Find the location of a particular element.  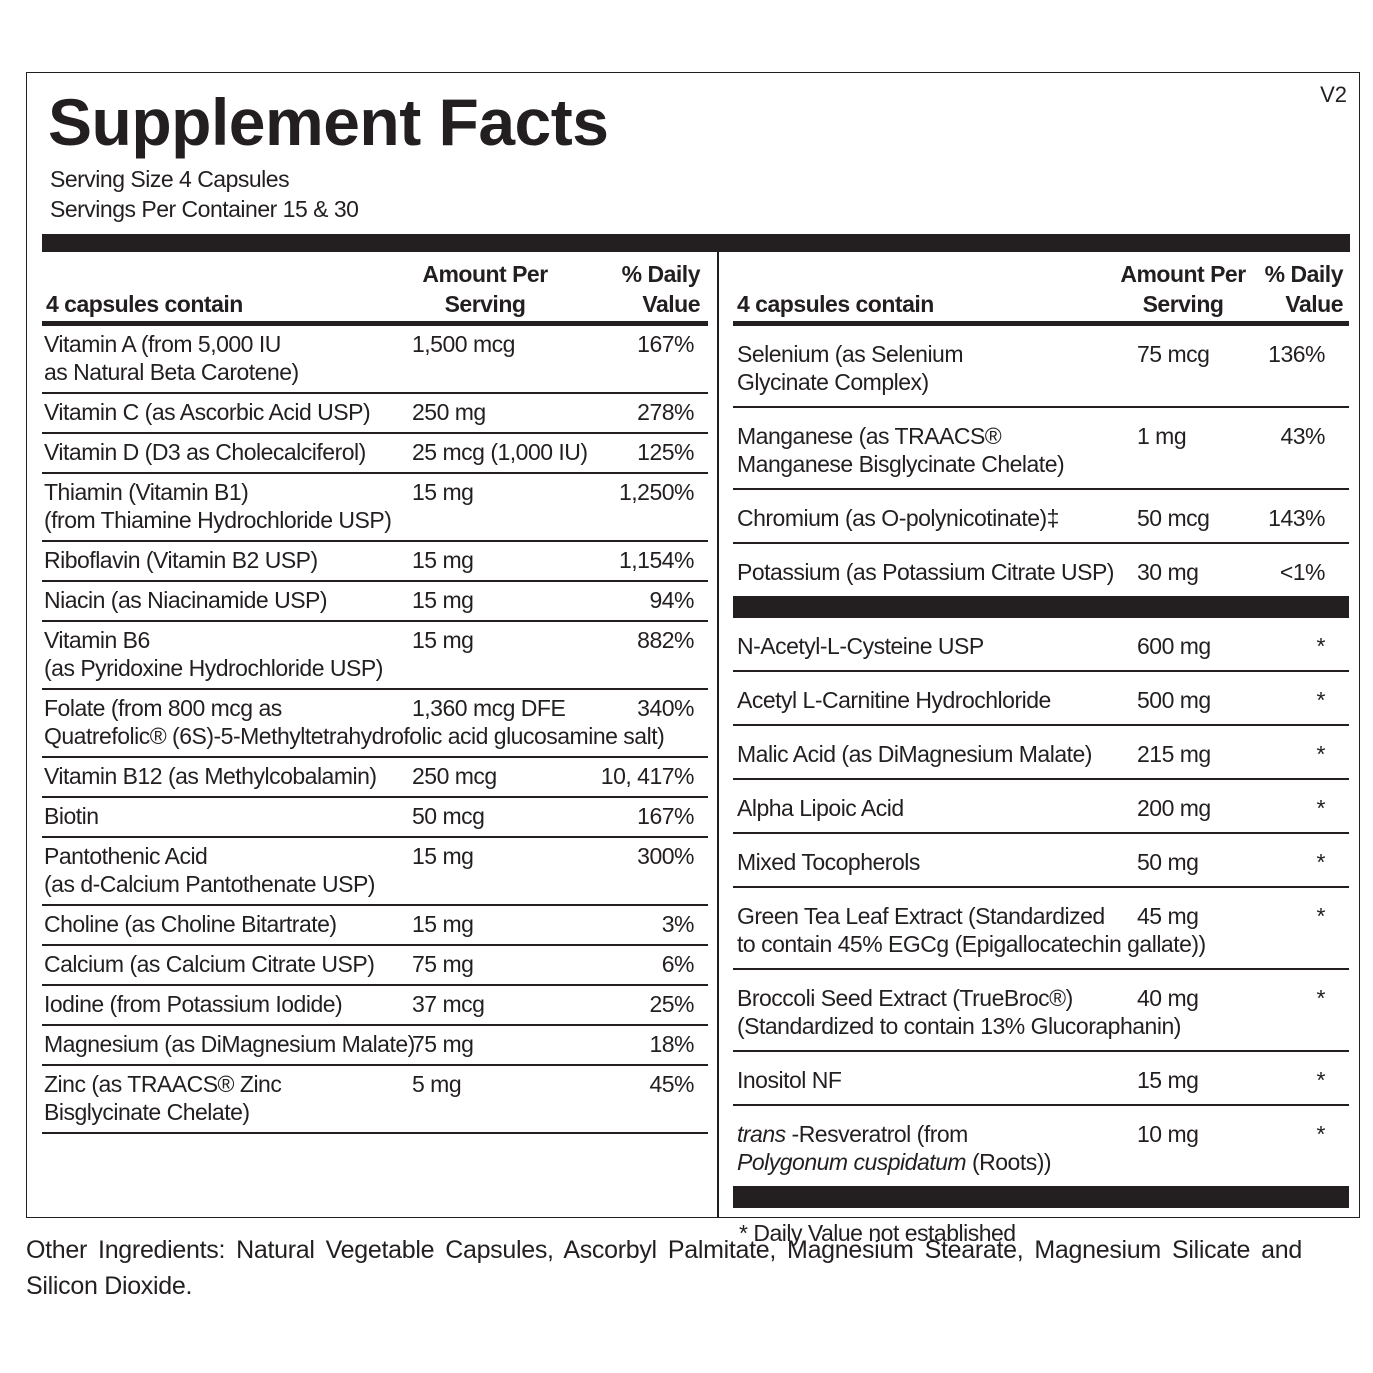

nutrient-name: Acetyl L-Carnitine Hydrochloride is located at coordinates (1043, 700).